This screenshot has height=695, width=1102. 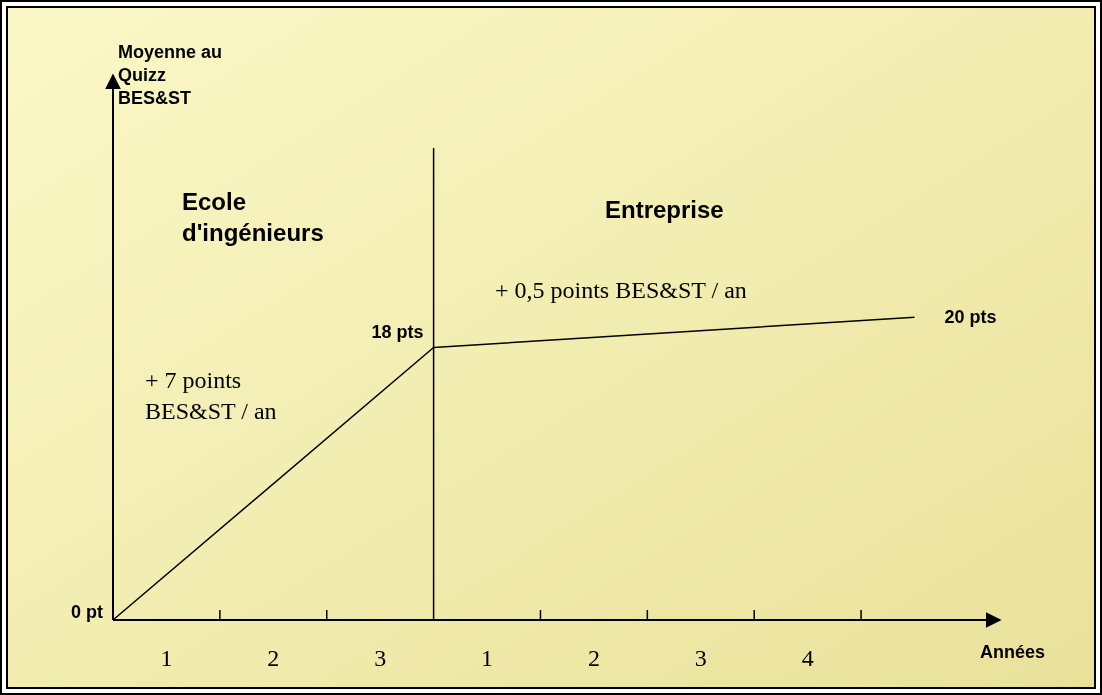 I want to click on data-label: 18 pts, so click(x=397, y=331).